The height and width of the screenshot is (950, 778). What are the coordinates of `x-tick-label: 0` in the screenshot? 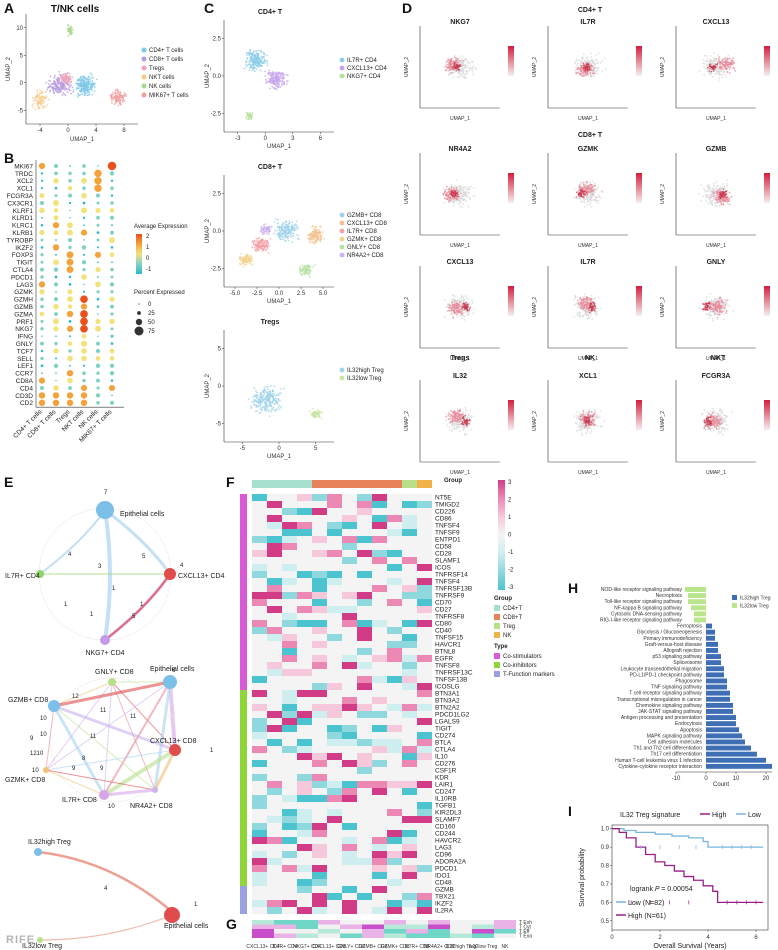 It's located at (266, 139).